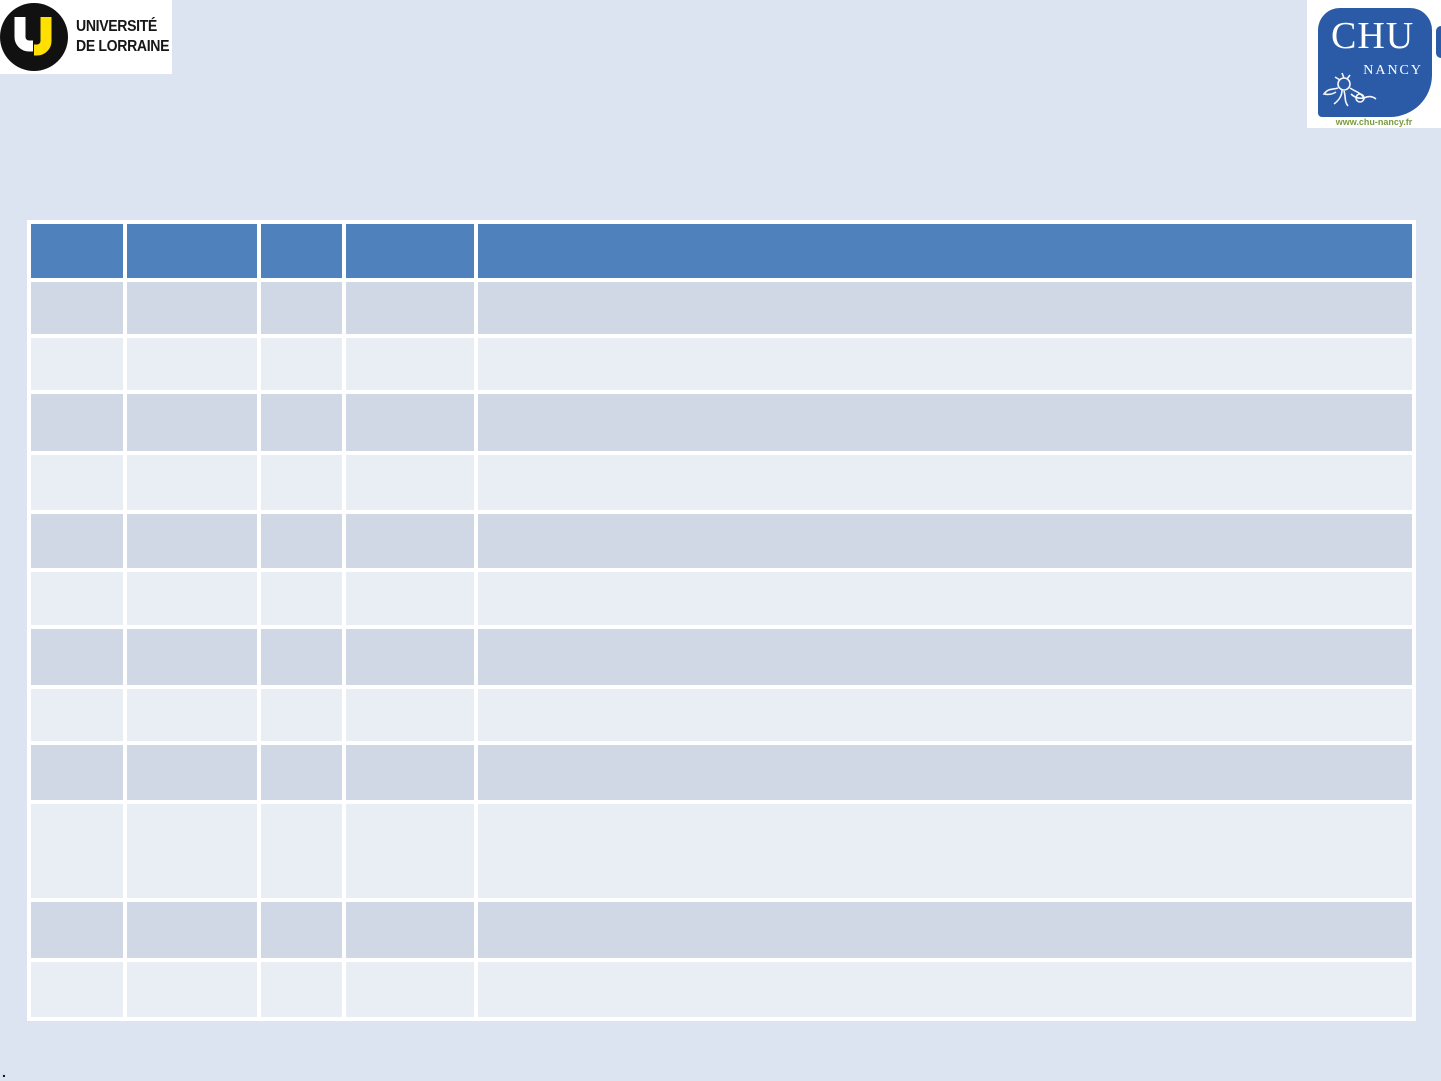  I want to click on universite-lorraine-logo: UNIVERSITÉ DE LORRAINE, so click(86, 37).